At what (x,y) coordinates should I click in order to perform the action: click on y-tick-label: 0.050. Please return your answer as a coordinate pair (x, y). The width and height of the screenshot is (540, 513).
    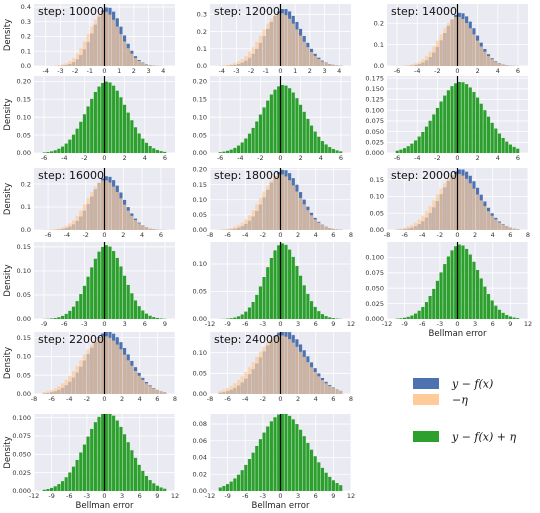
    Looking at the image, I should click on (374, 288).